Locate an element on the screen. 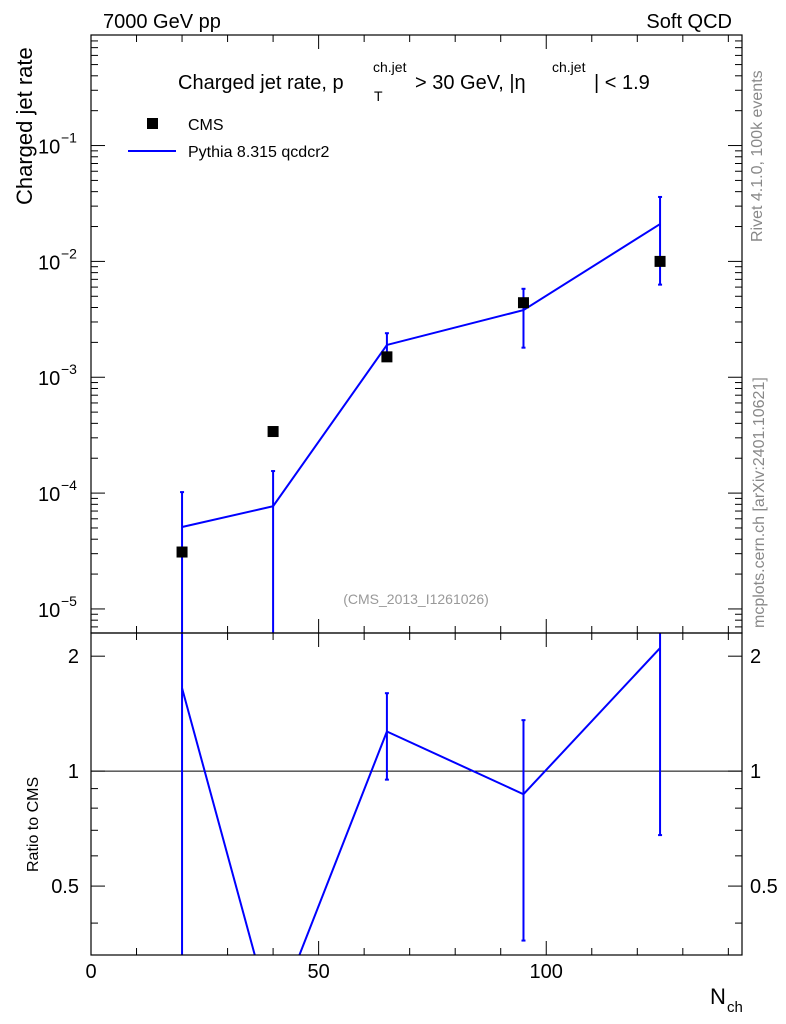  title-middle: > 30 GeV, |η is located at coordinates (470, 83).